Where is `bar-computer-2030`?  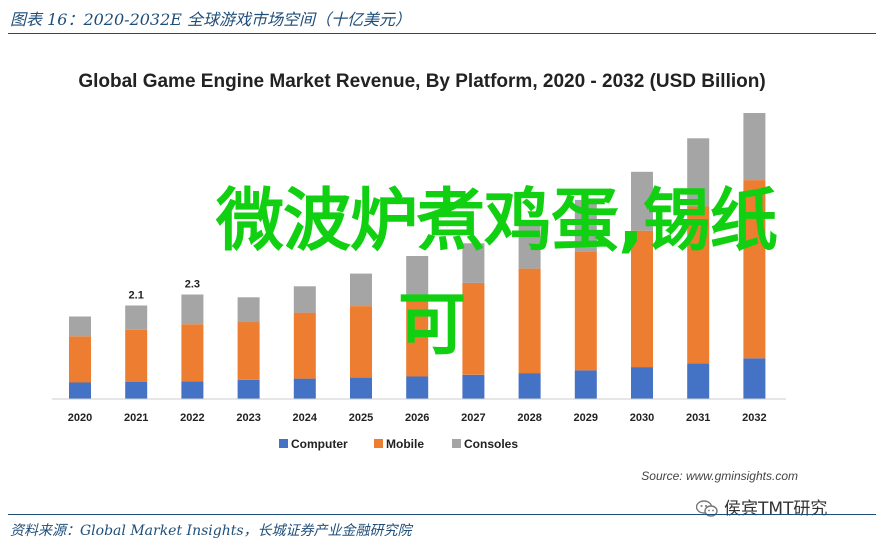 bar-computer-2030 is located at coordinates (642, 383).